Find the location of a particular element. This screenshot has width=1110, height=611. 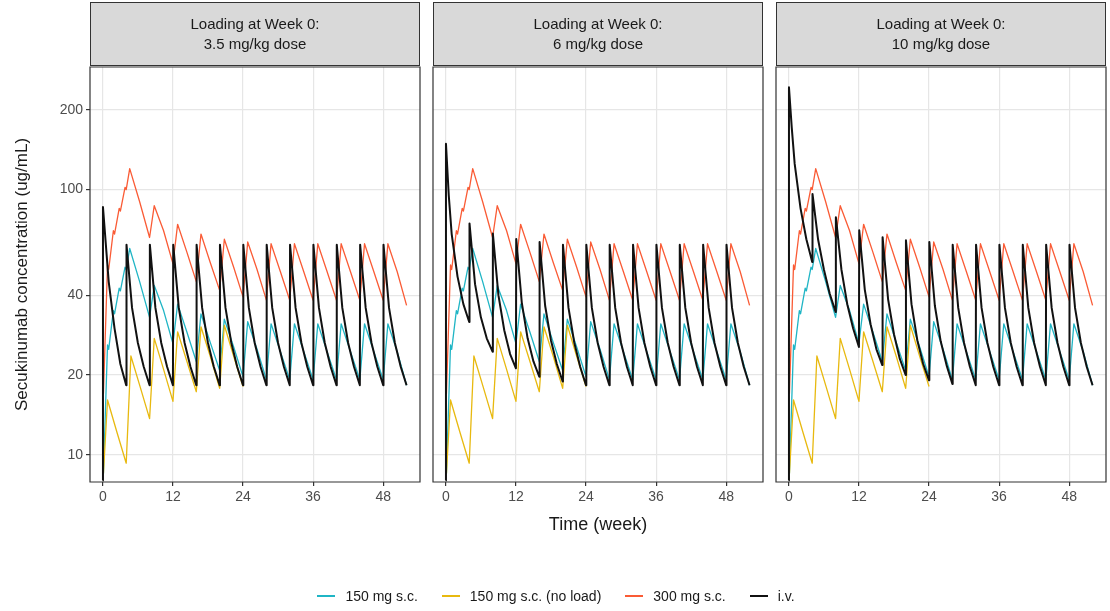

y-tick-label: 10 is located at coordinates (75, 453).